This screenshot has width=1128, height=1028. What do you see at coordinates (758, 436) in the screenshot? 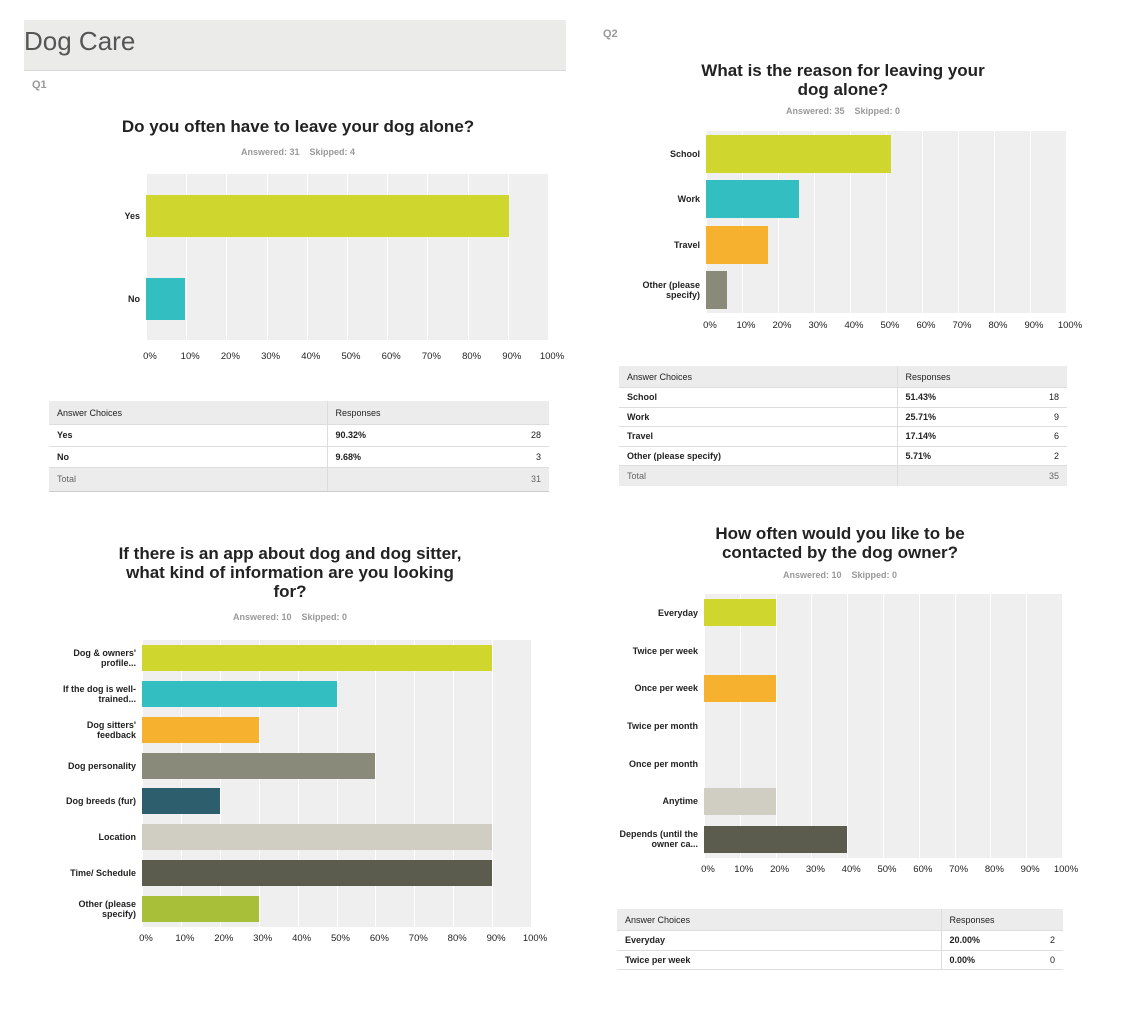
I see `answer-choice: Travel` at bounding box center [758, 436].